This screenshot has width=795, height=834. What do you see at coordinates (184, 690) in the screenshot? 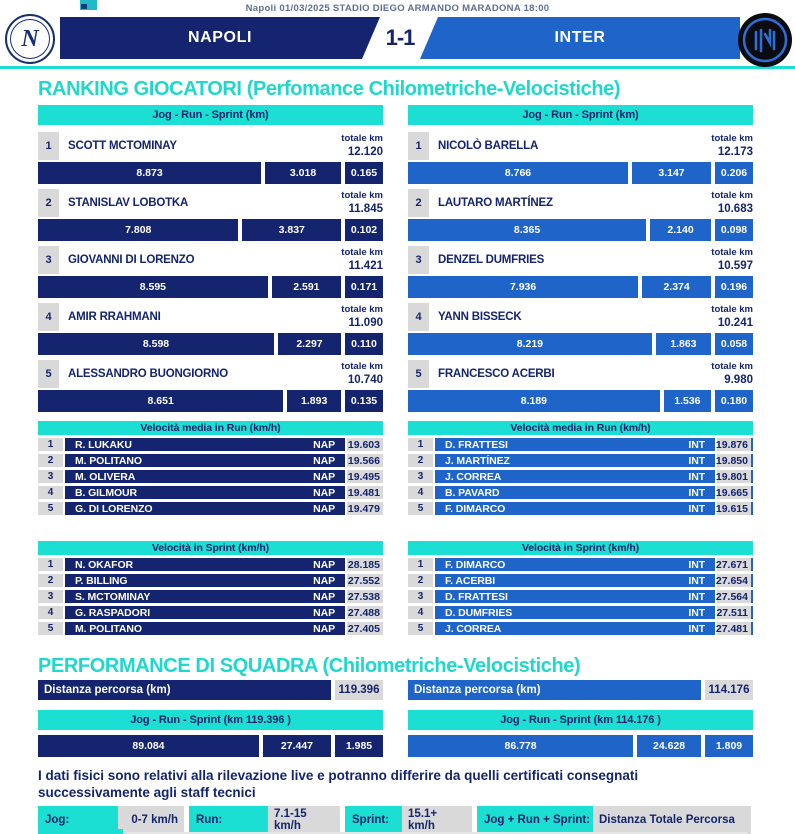
I see `distance-label-napoli: Distanza percorsa (km)` at bounding box center [184, 690].